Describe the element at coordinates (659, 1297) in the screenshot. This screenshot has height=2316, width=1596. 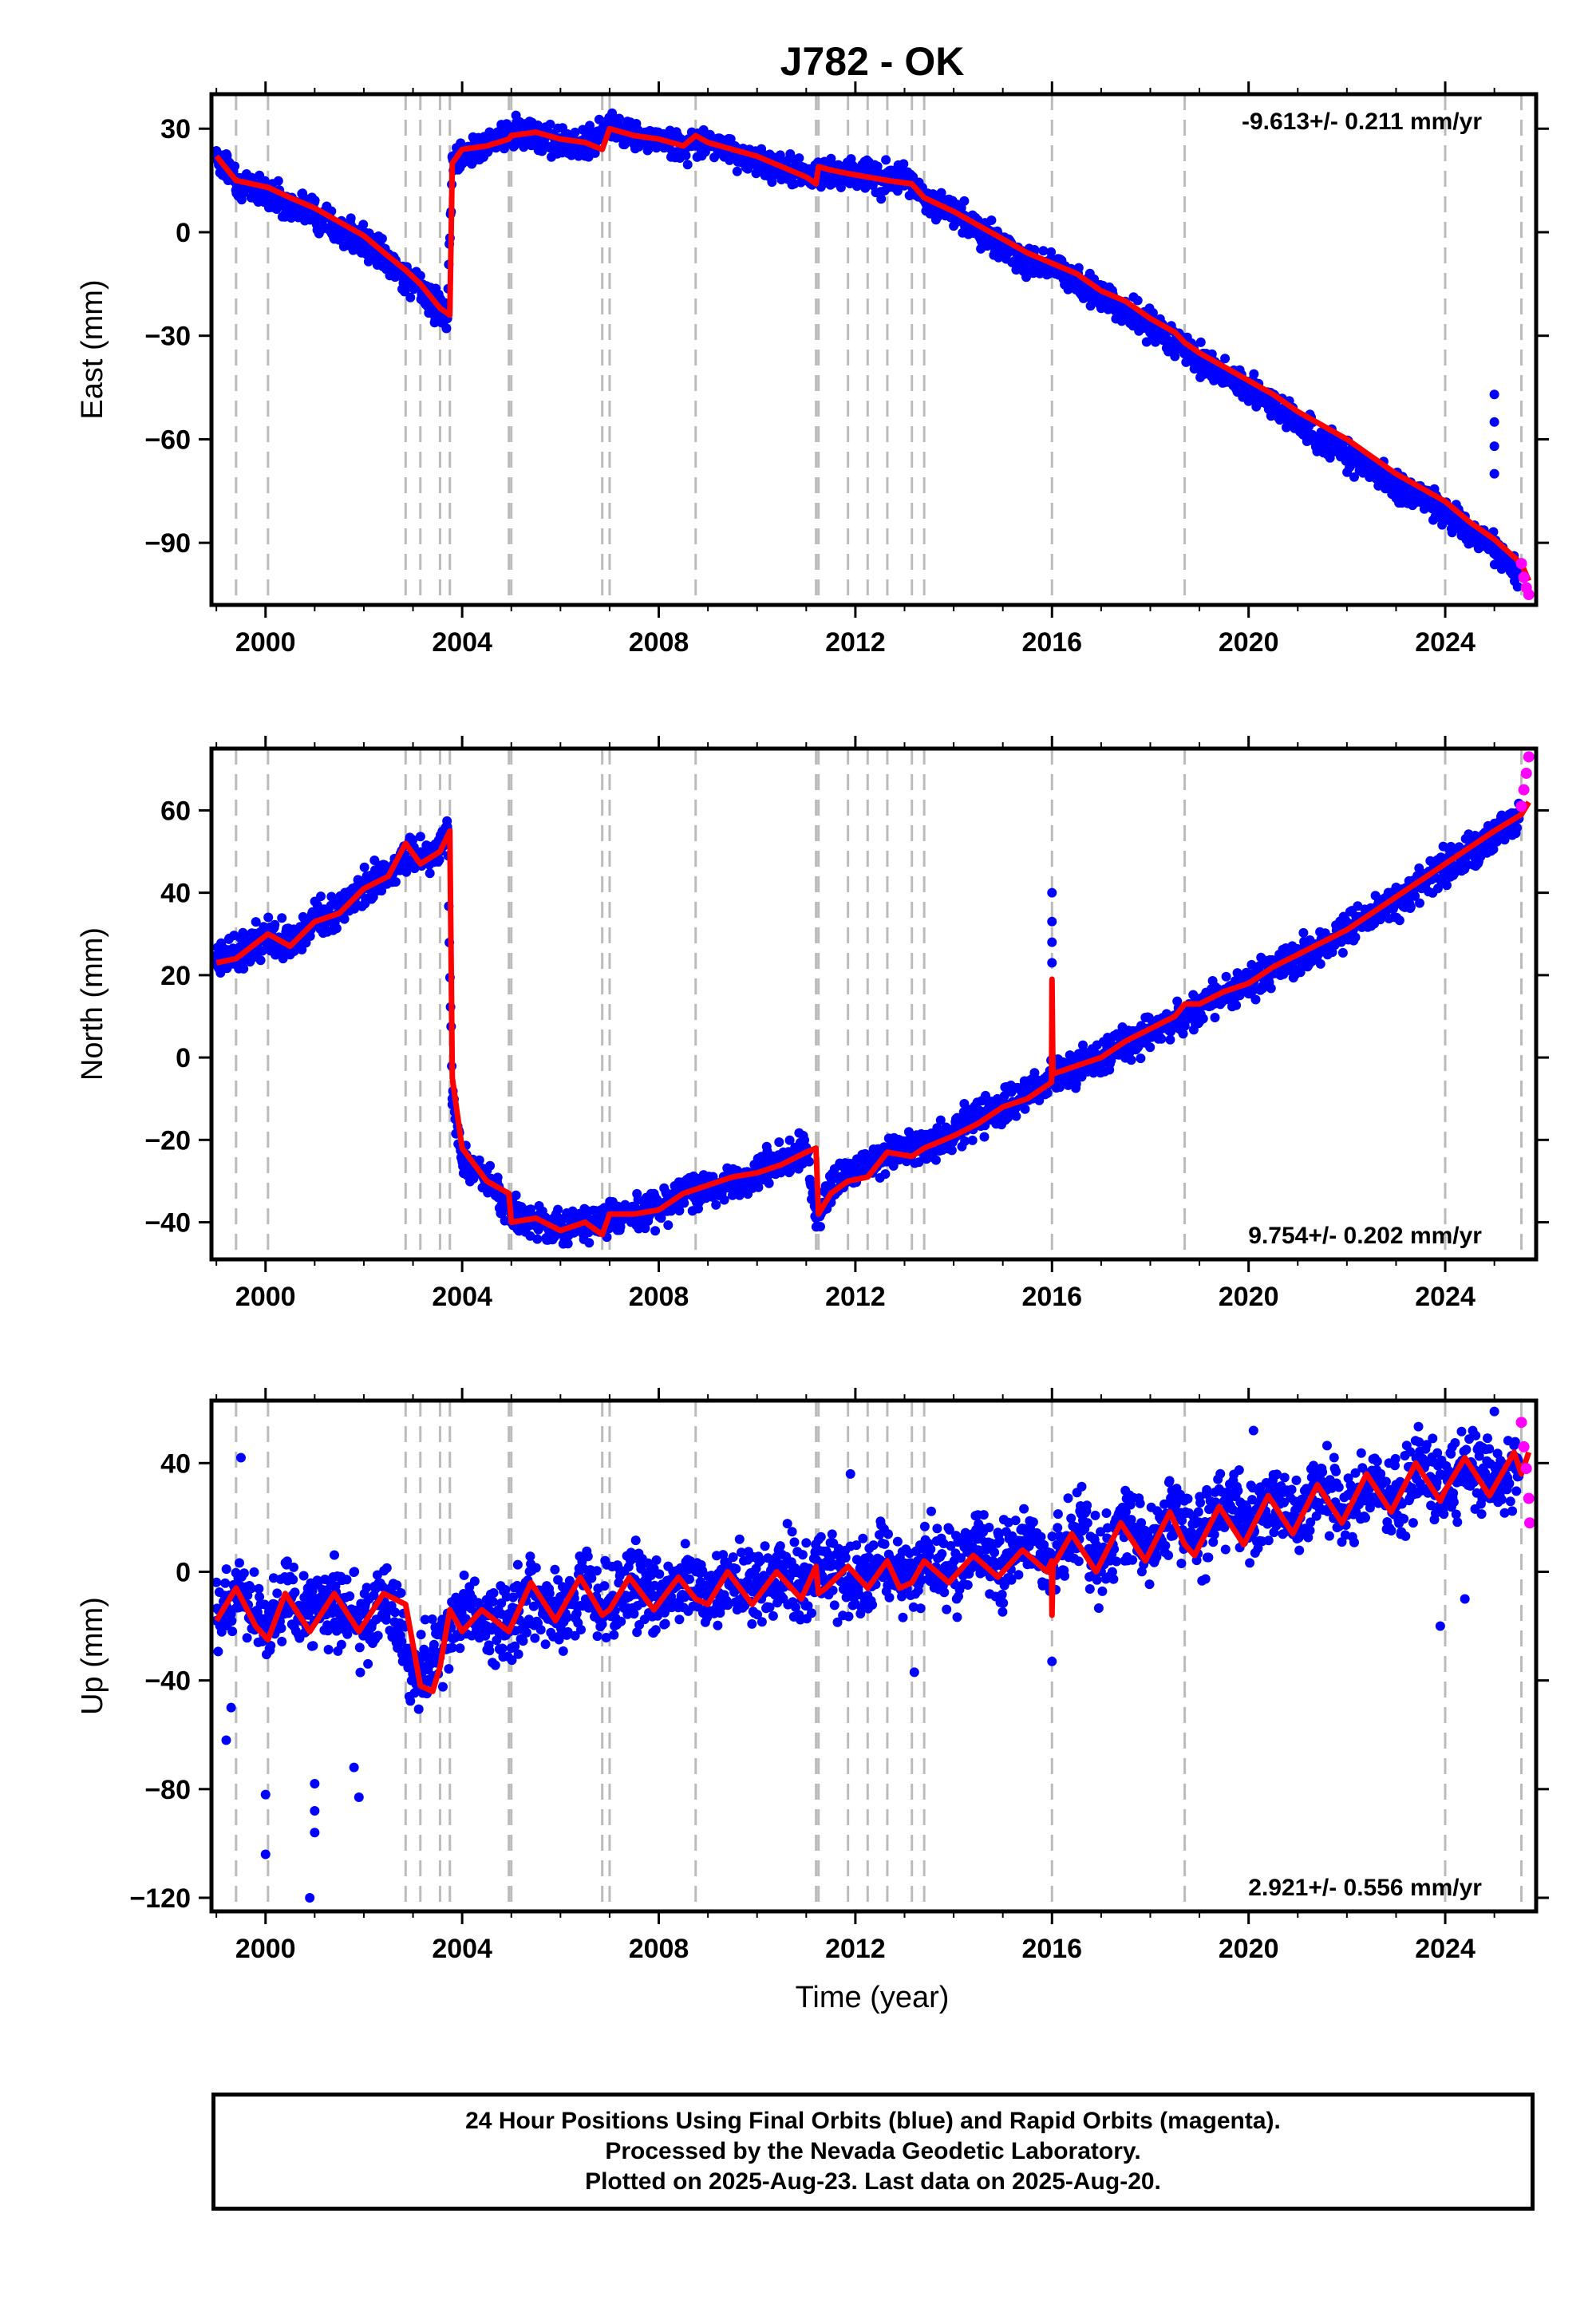
I see `x-tick-label: 2008` at that location.